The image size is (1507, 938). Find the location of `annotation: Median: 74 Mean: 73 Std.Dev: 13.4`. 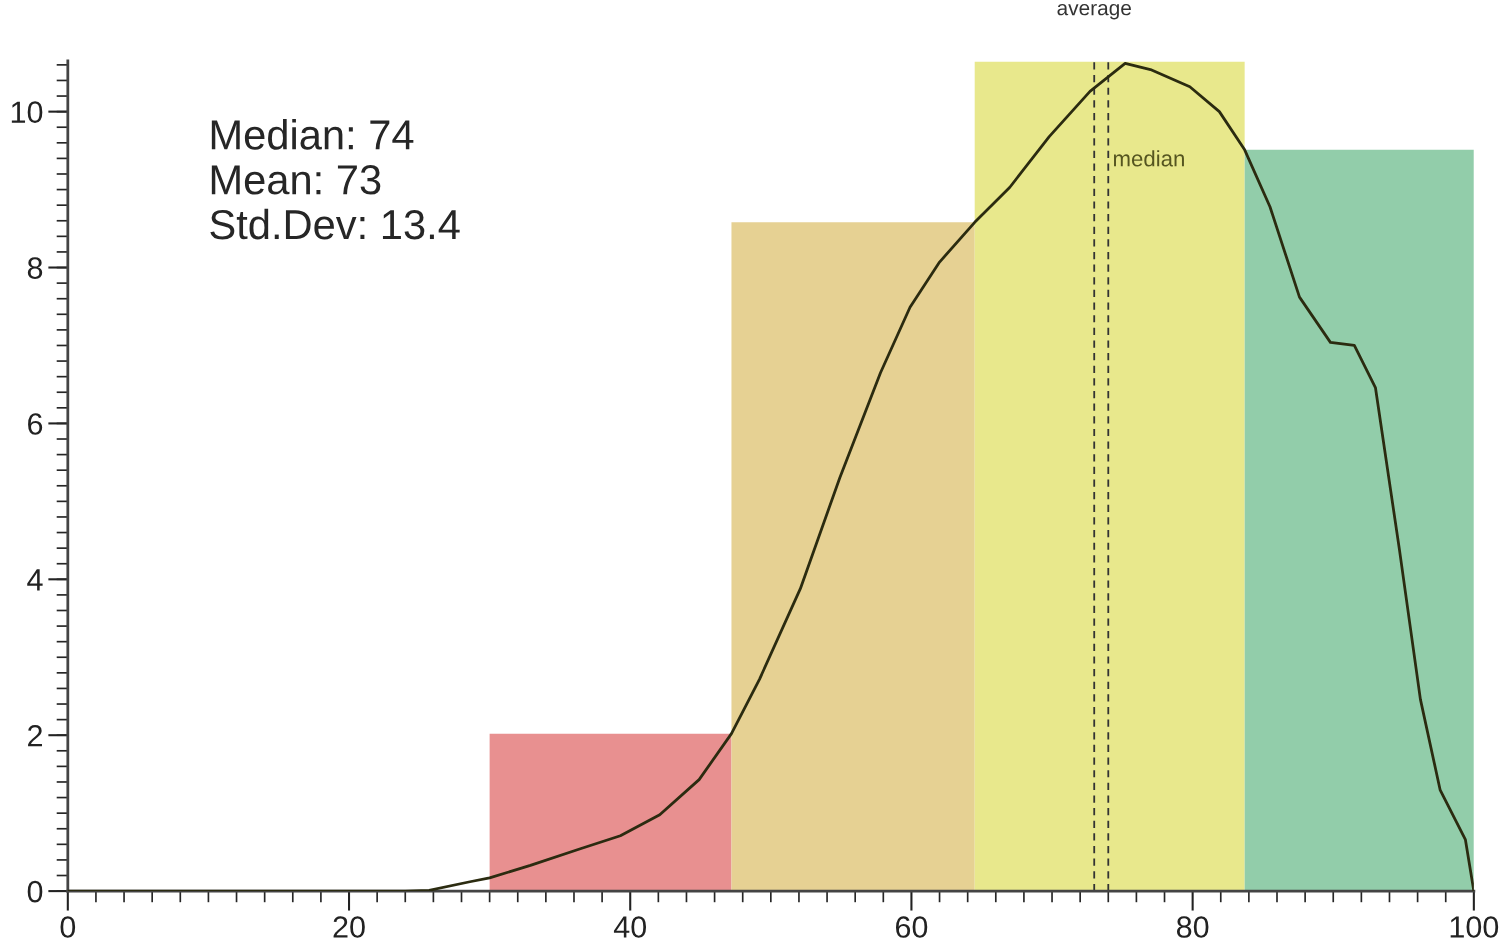

annotation: Median: 74 Mean: 73 Std.Dev: 13.4 is located at coordinates (335, 179).